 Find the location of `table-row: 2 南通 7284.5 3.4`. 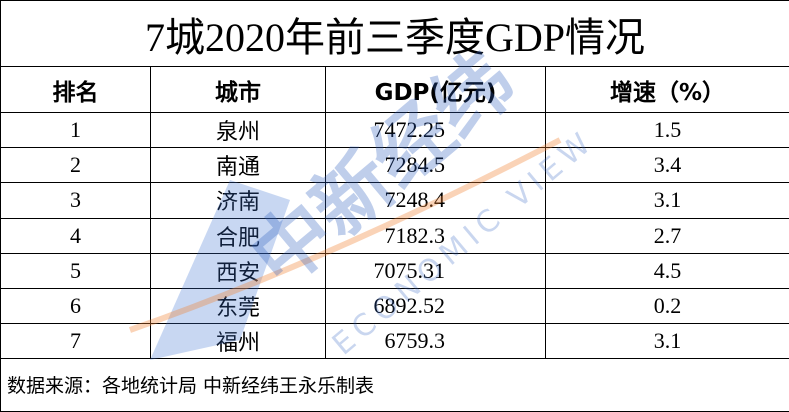

table-row: 2 南通 7284.5 3.4 is located at coordinates (394, 165).